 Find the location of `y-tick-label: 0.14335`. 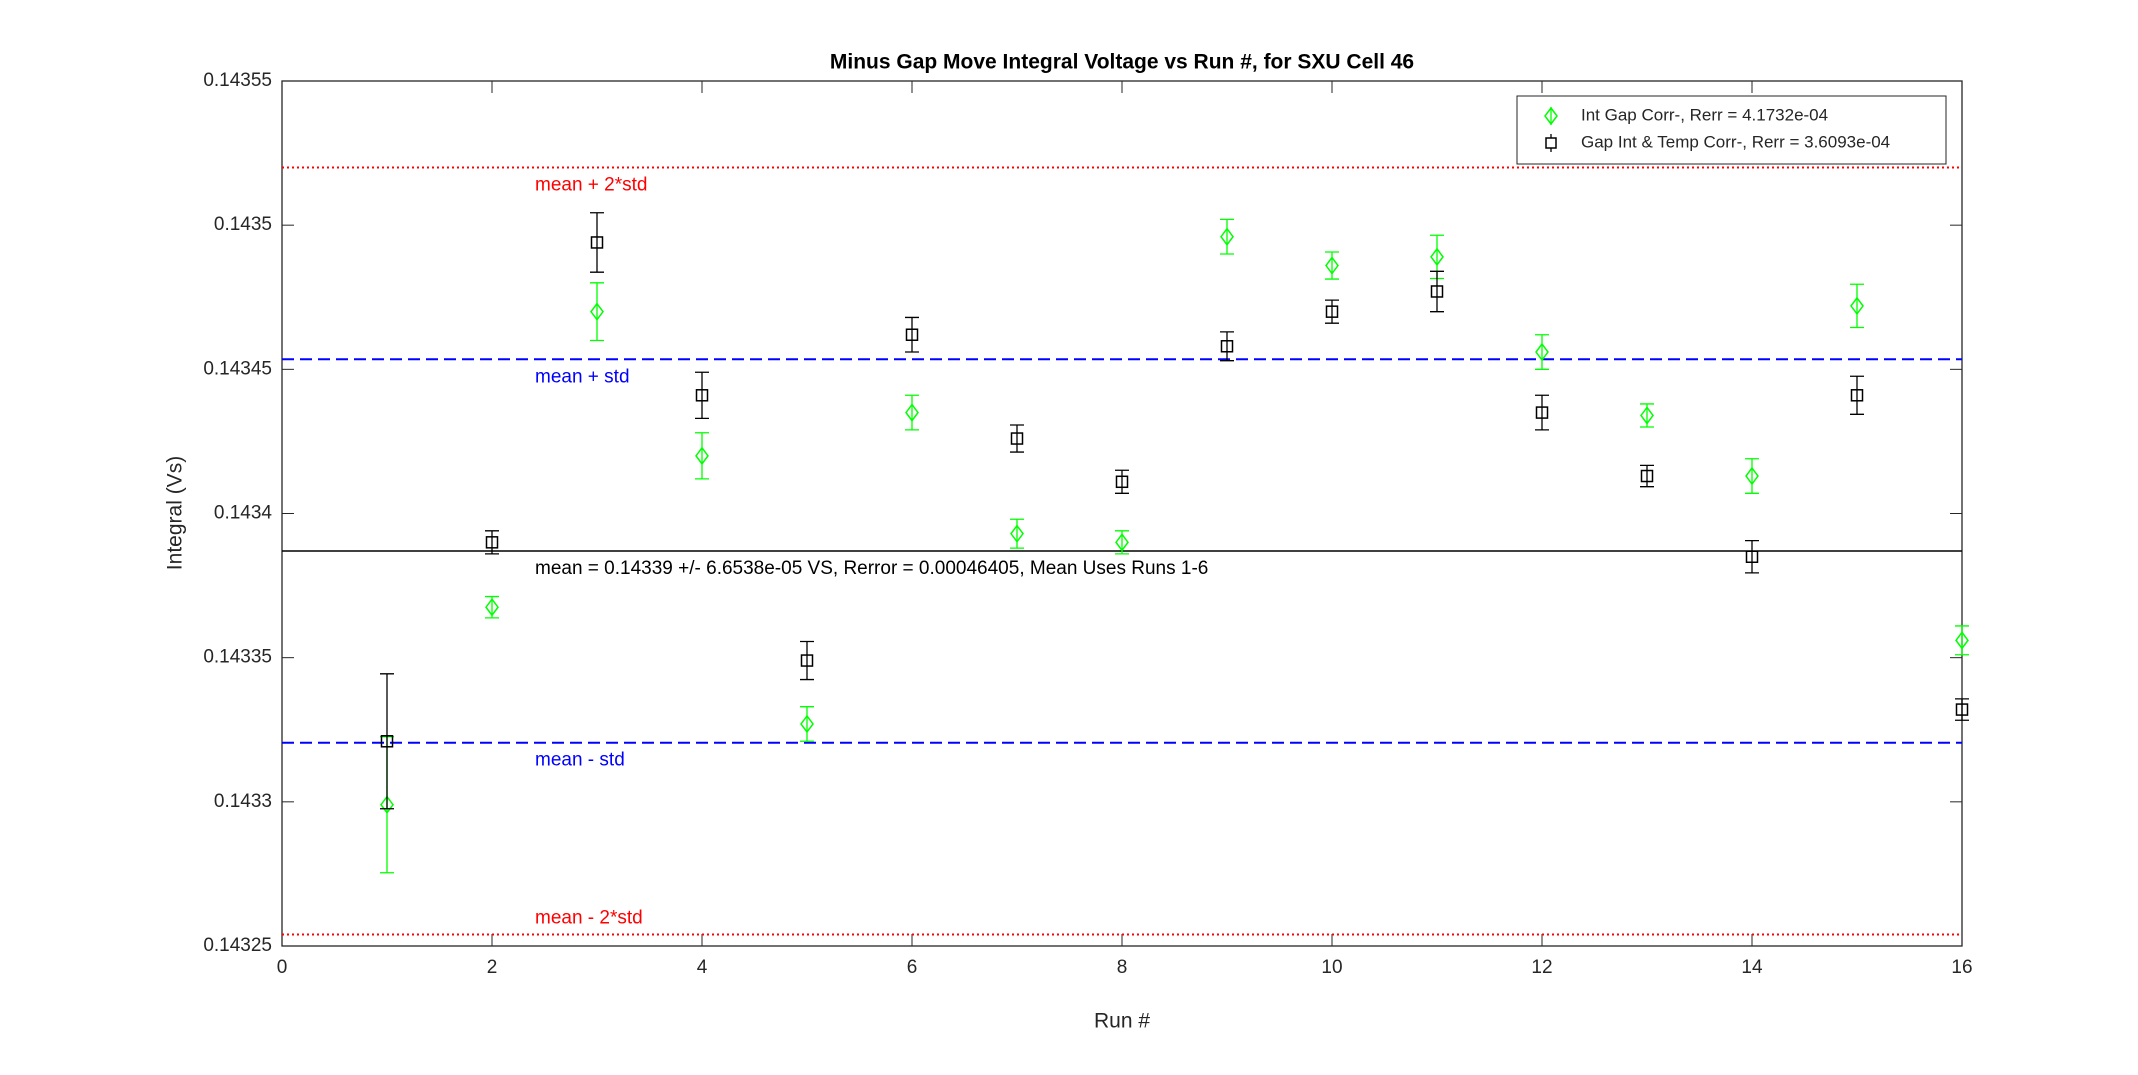

y-tick-label: 0.14335 is located at coordinates (237, 657).